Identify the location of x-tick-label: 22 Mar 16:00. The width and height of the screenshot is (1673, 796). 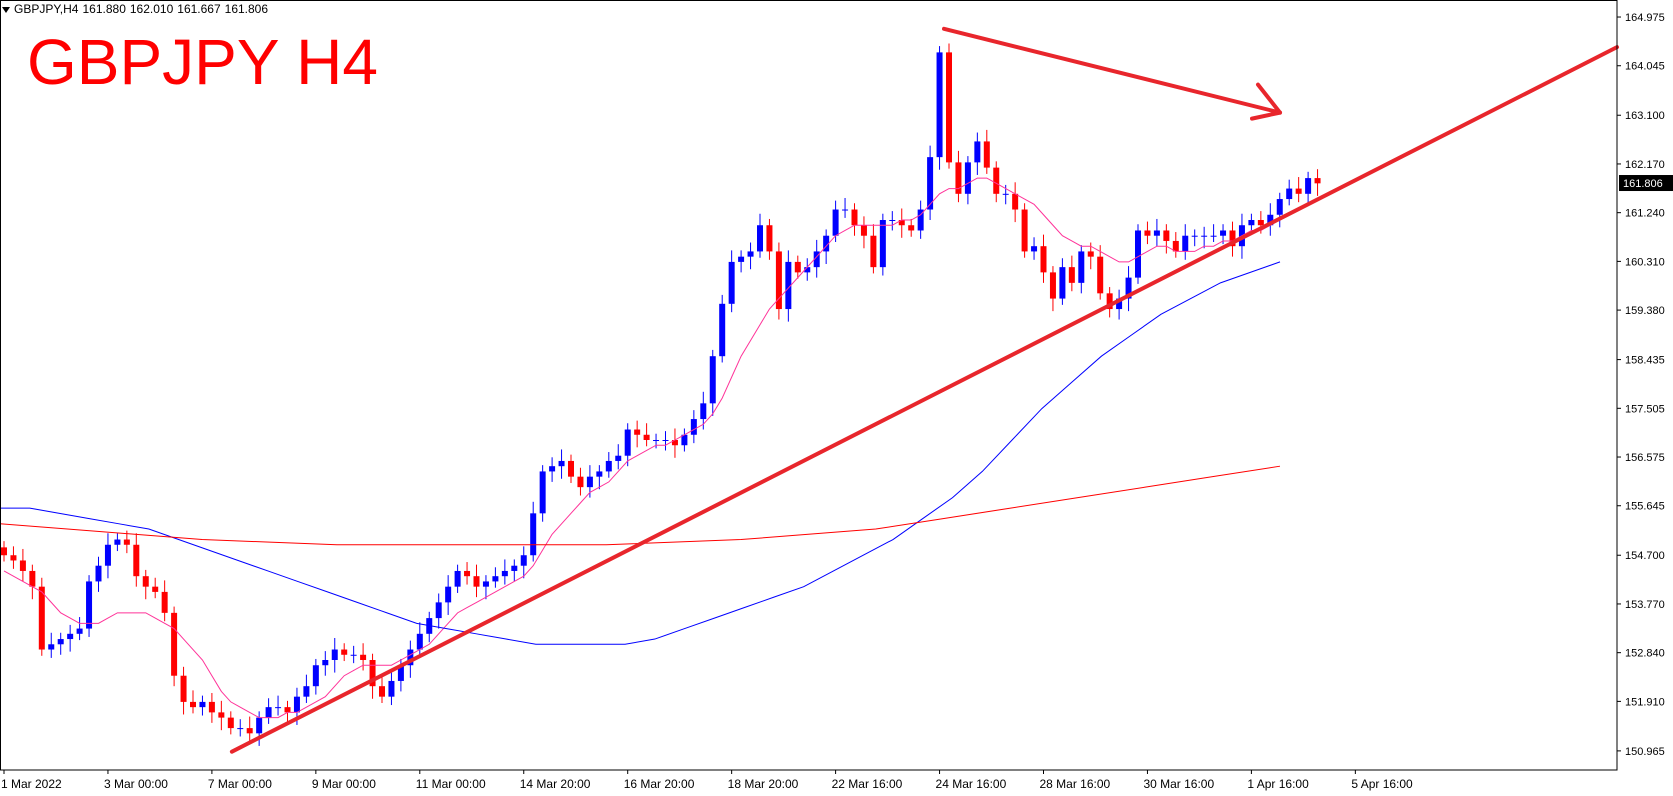
(867, 784).